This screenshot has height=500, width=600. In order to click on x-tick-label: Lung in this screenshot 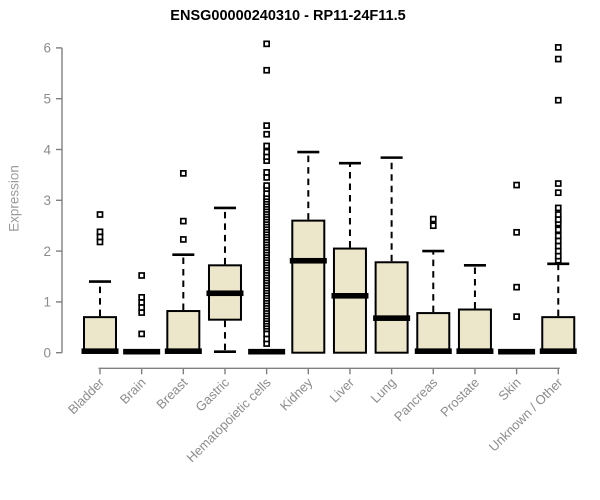, I will do `click(383, 390)`.